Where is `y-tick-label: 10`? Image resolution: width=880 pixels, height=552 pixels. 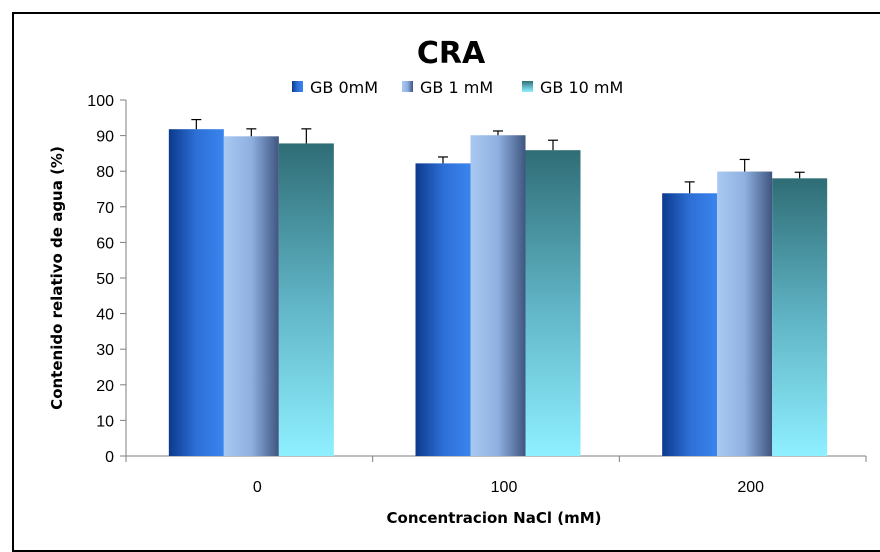 y-tick-label: 10 is located at coordinates (105, 421).